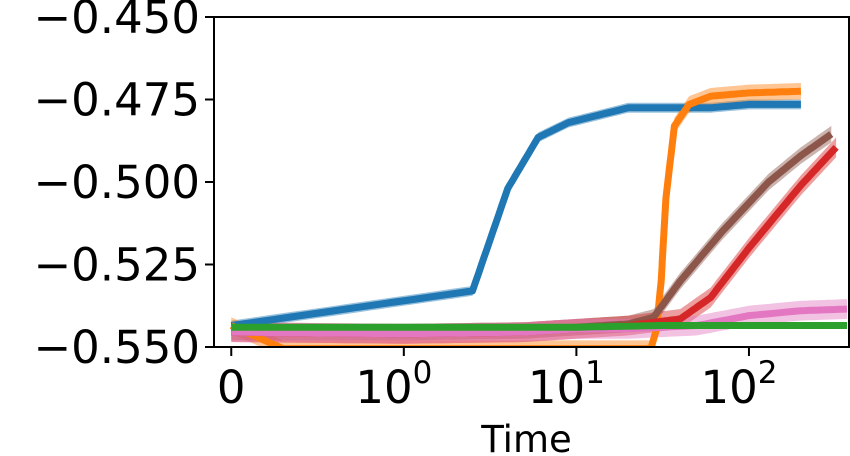 The width and height of the screenshot is (850, 456). I want to click on y-tick-label: −0.550, so click(116, 347).